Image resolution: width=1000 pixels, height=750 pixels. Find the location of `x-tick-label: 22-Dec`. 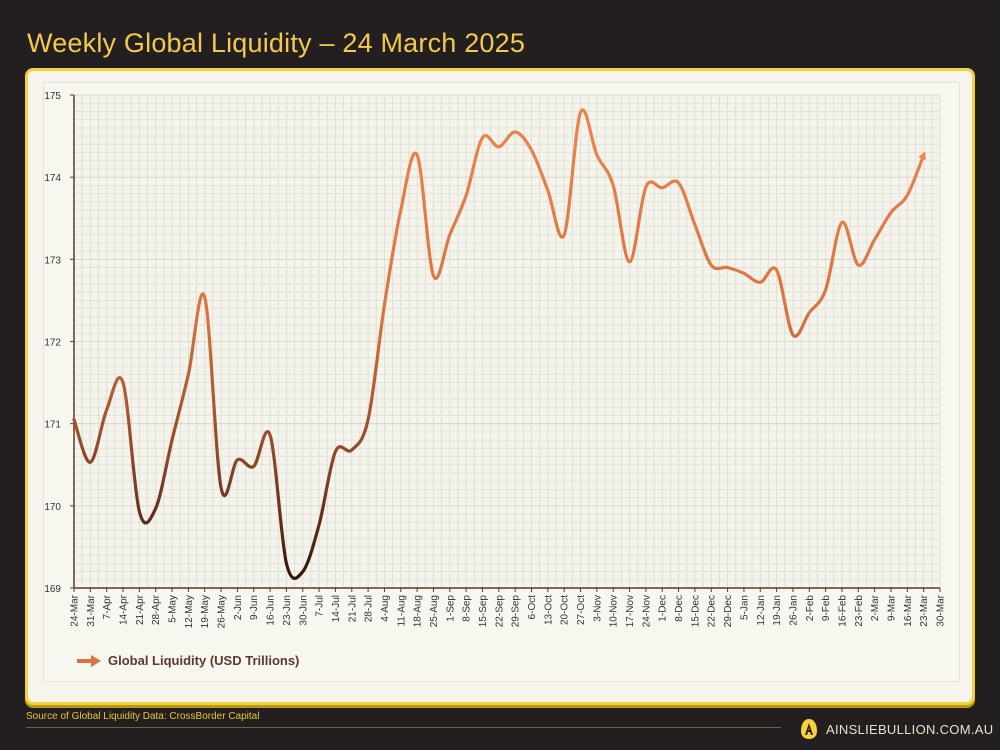

x-tick-label: 22-Dec is located at coordinates (712, 611).